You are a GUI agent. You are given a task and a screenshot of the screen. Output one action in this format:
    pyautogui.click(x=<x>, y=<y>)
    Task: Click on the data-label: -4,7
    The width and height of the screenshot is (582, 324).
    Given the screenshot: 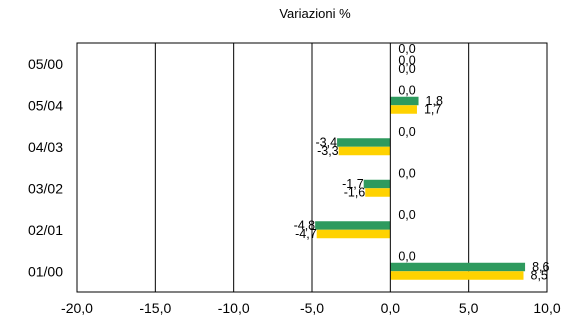 What is the action you would take?
    pyautogui.click(x=306, y=234)
    